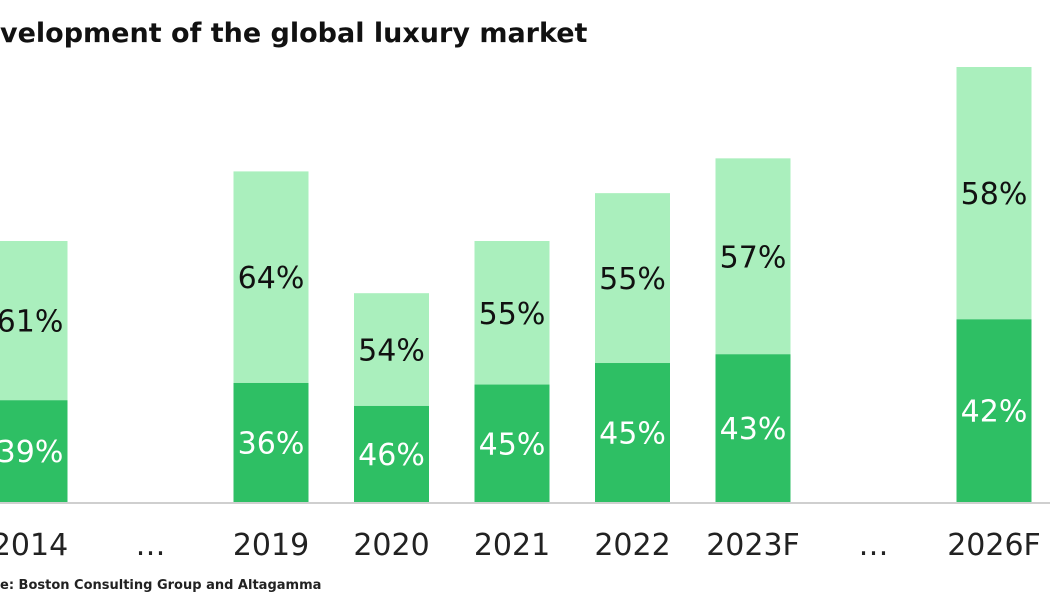  I want to click on x-tick-label: 2023F, so click(753, 545).